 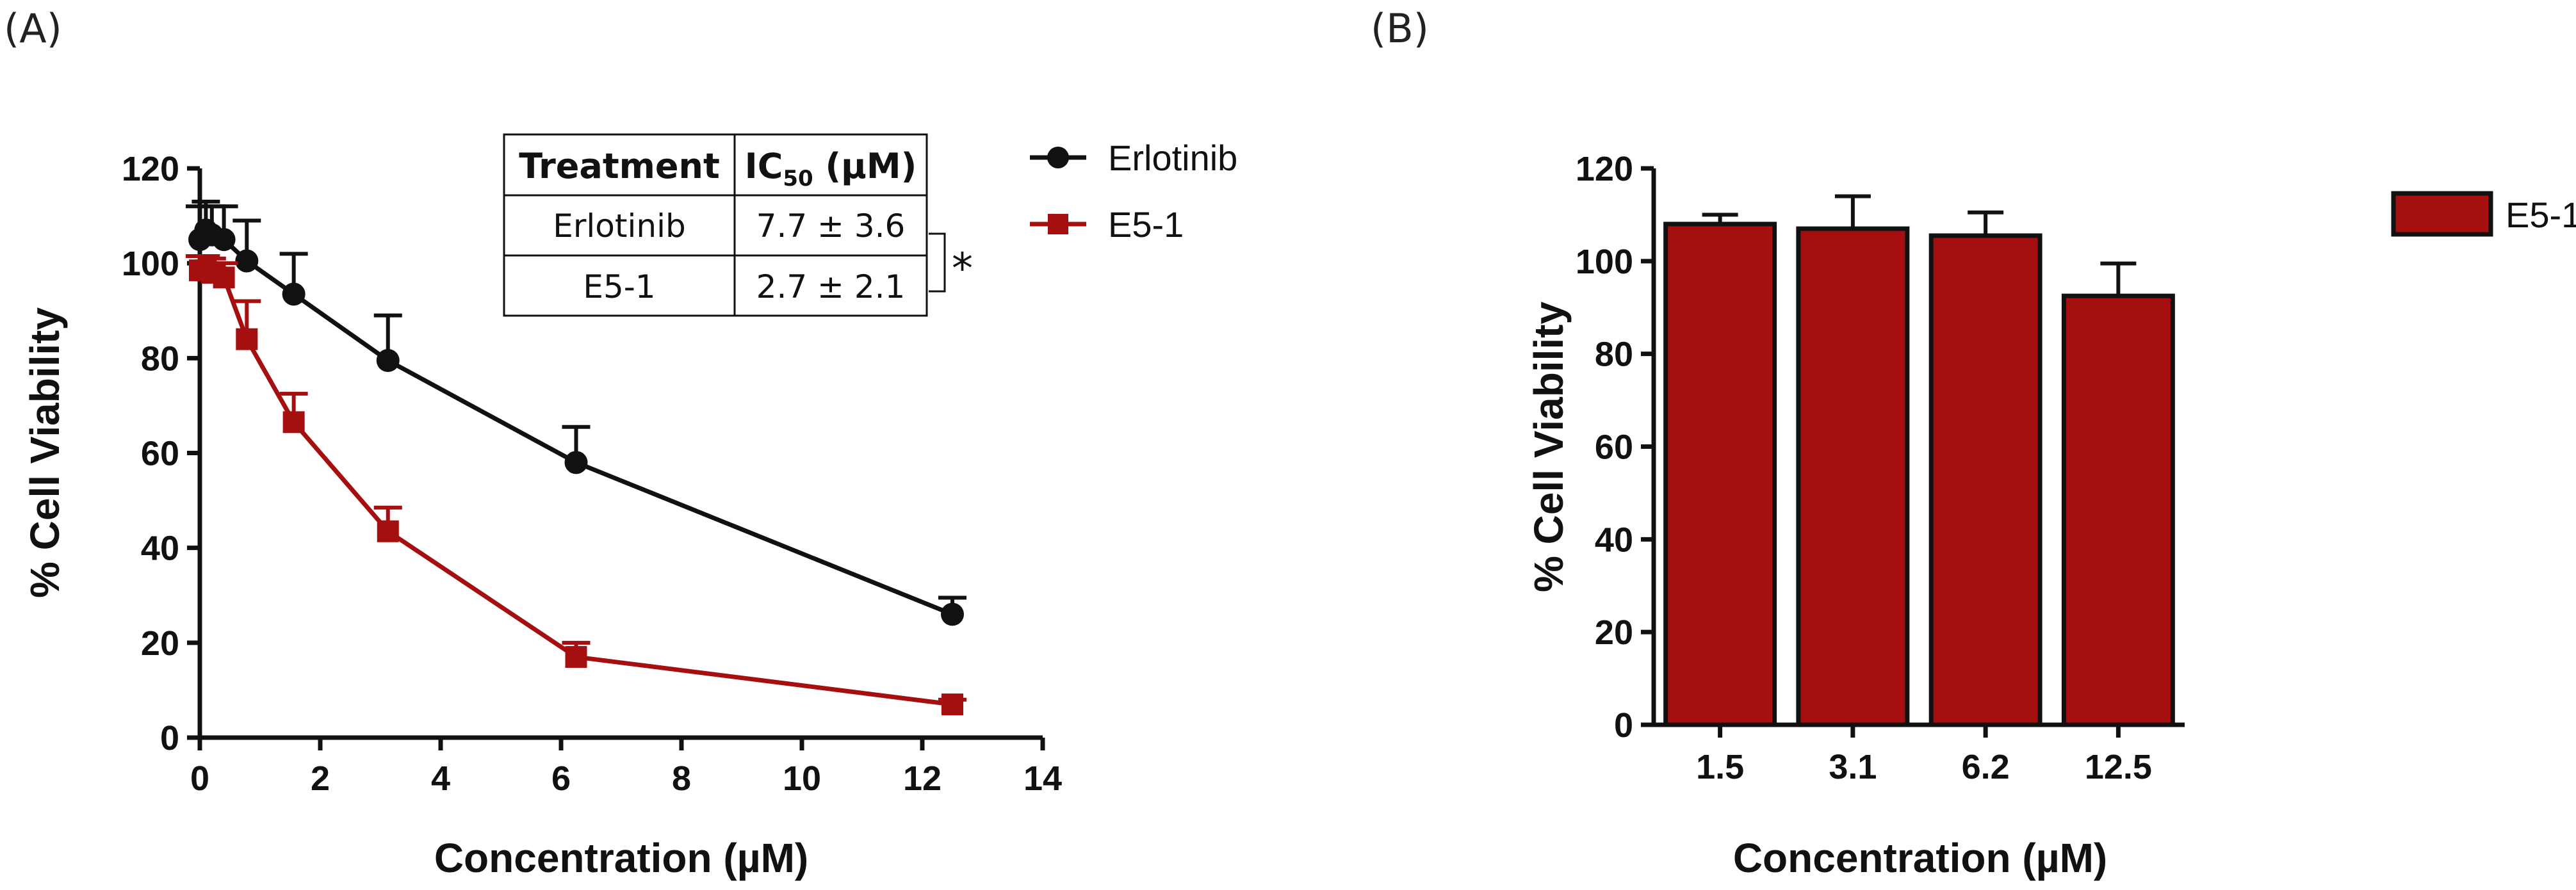 What do you see at coordinates (150, 264) in the screenshot?
I see `panel-a-y-tick-label: 100` at bounding box center [150, 264].